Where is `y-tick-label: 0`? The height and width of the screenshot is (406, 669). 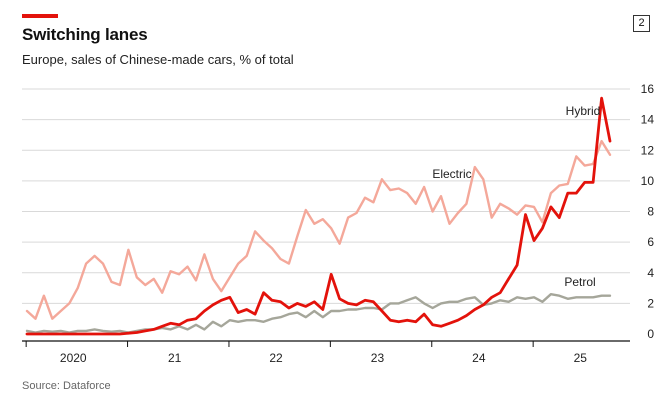 y-tick-label: 0 is located at coordinates (650, 334).